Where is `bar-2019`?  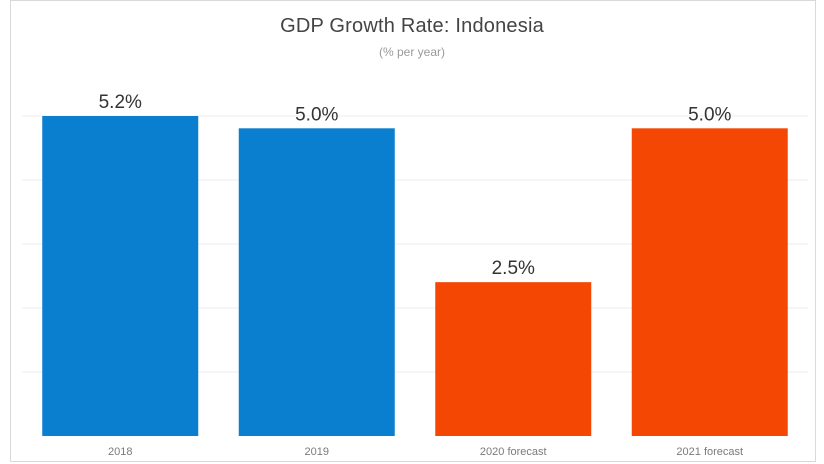
bar-2019 is located at coordinates (316, 282).